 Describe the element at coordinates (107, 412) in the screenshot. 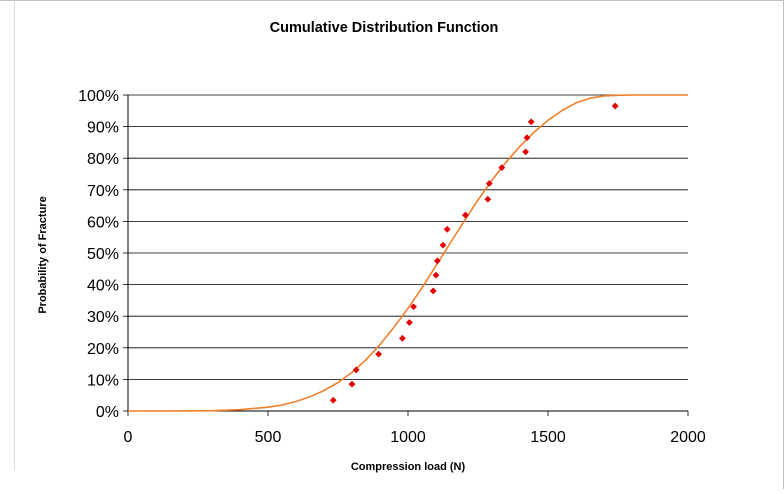

I see `y-tick-label: 0%` at that location.